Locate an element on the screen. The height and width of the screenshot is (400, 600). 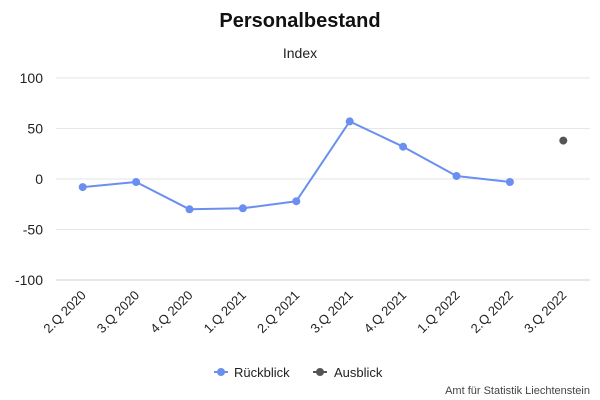
x-tick-label: 2.Q 2021 is located at coordinates (278, 312).